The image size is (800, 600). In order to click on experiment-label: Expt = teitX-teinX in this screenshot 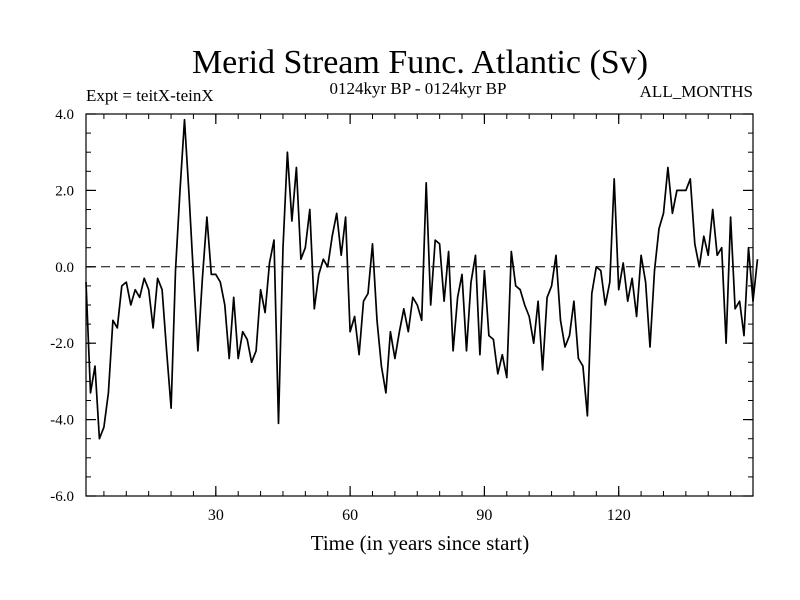, I will do `click(150, 95)`.